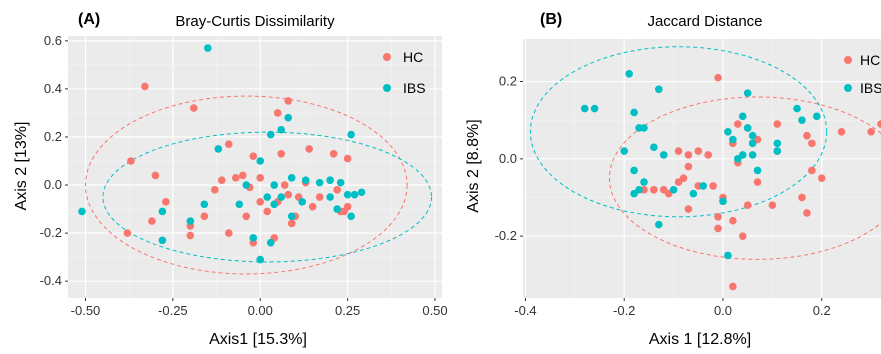 This screenshot has width=881, height=354. Describe the element at coordinates (723, 310) in the screenshot. I see `x-tick-label: 0.0` at that location.